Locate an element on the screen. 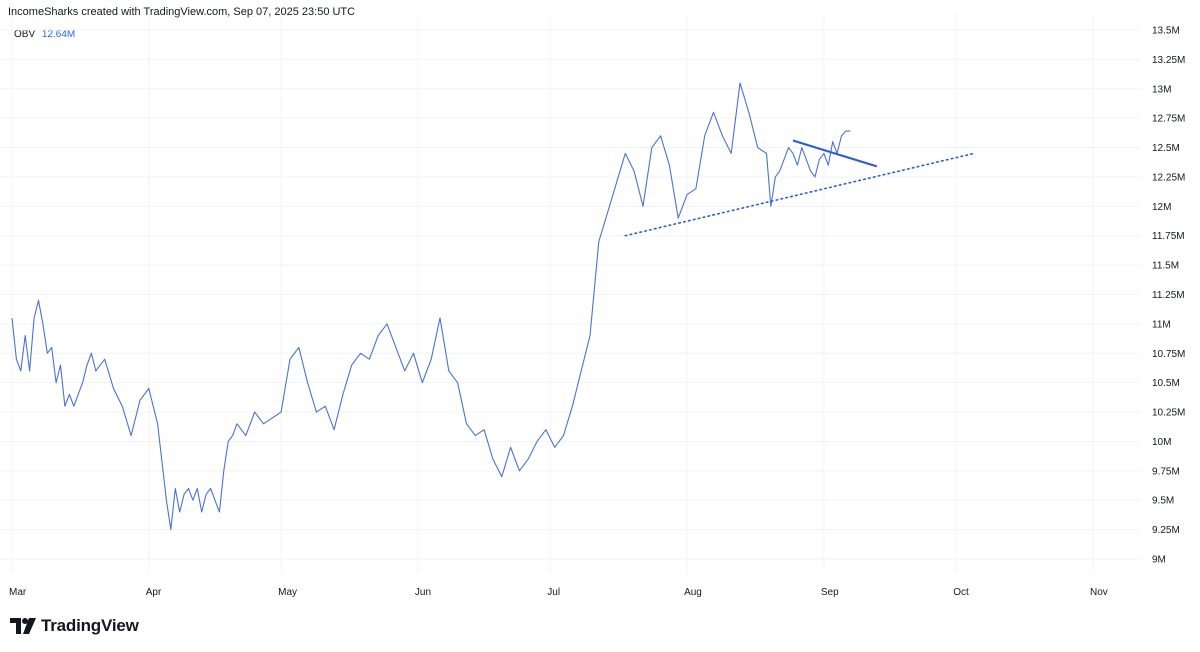  y-tick-label: 10.75M is located at coordinates (1168, 354).